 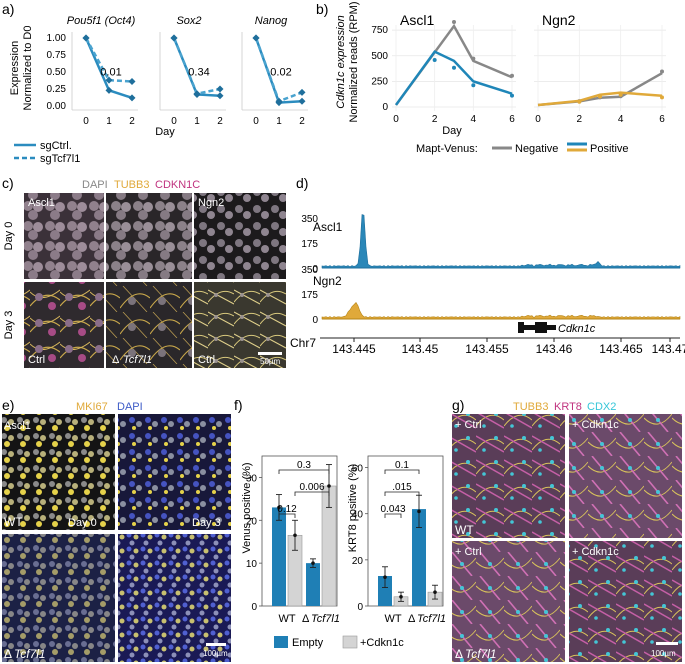 What do you see at coordinates (327, 281) in the screenshot?
I see `d-track-ngn2: Ngn2` at bounding box center [327, 281].